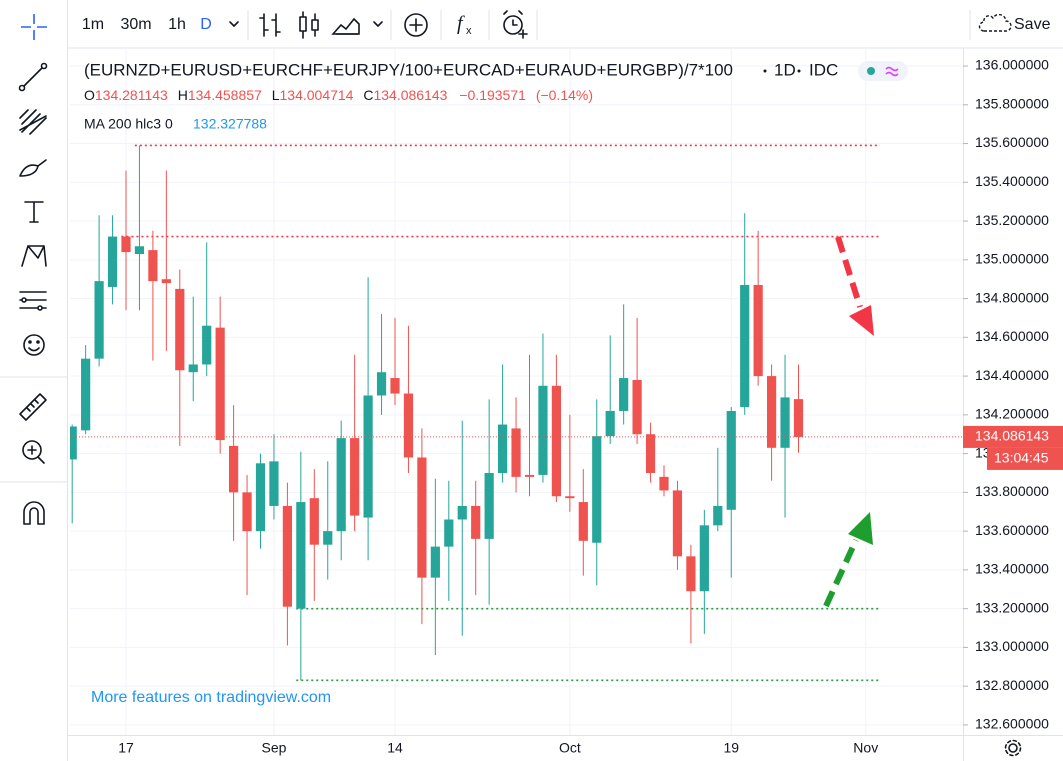  What do you see at coordinates (469, 31) in the screenshot?
I see `svg-text: x` at bounding box center [469, 31].